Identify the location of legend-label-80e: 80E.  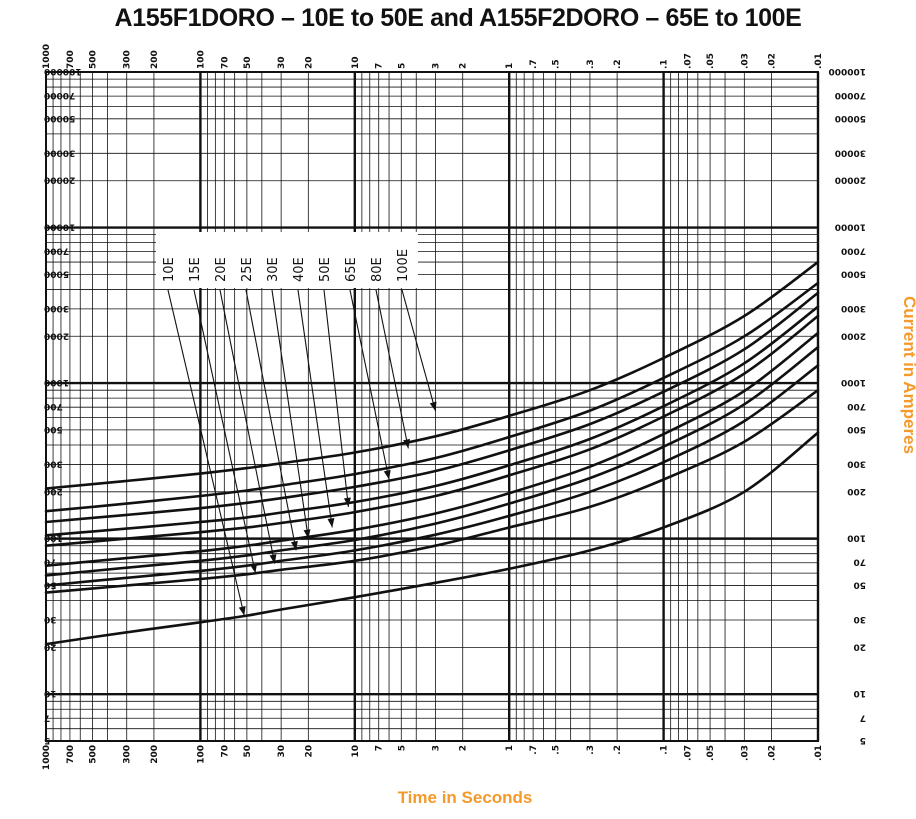
(377, 269).